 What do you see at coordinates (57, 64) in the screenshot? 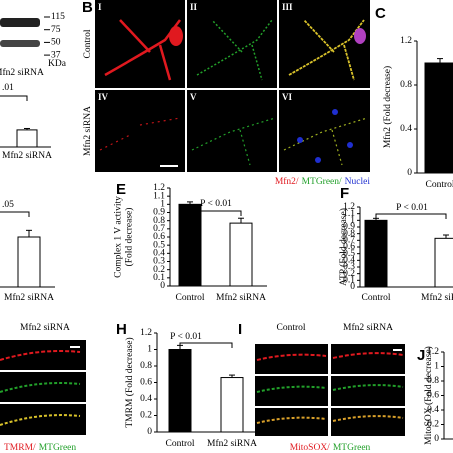
I see `blot-unit: KDa` at bounding box center [57, 64].